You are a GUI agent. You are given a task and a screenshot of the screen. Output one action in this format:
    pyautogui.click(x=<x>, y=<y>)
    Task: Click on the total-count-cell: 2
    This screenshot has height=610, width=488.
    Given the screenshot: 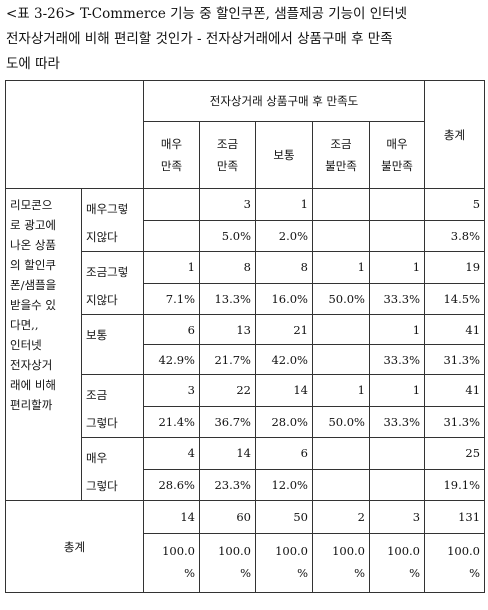 What is the action you would take?
    pyautogui.click(x=341, y=517)
    